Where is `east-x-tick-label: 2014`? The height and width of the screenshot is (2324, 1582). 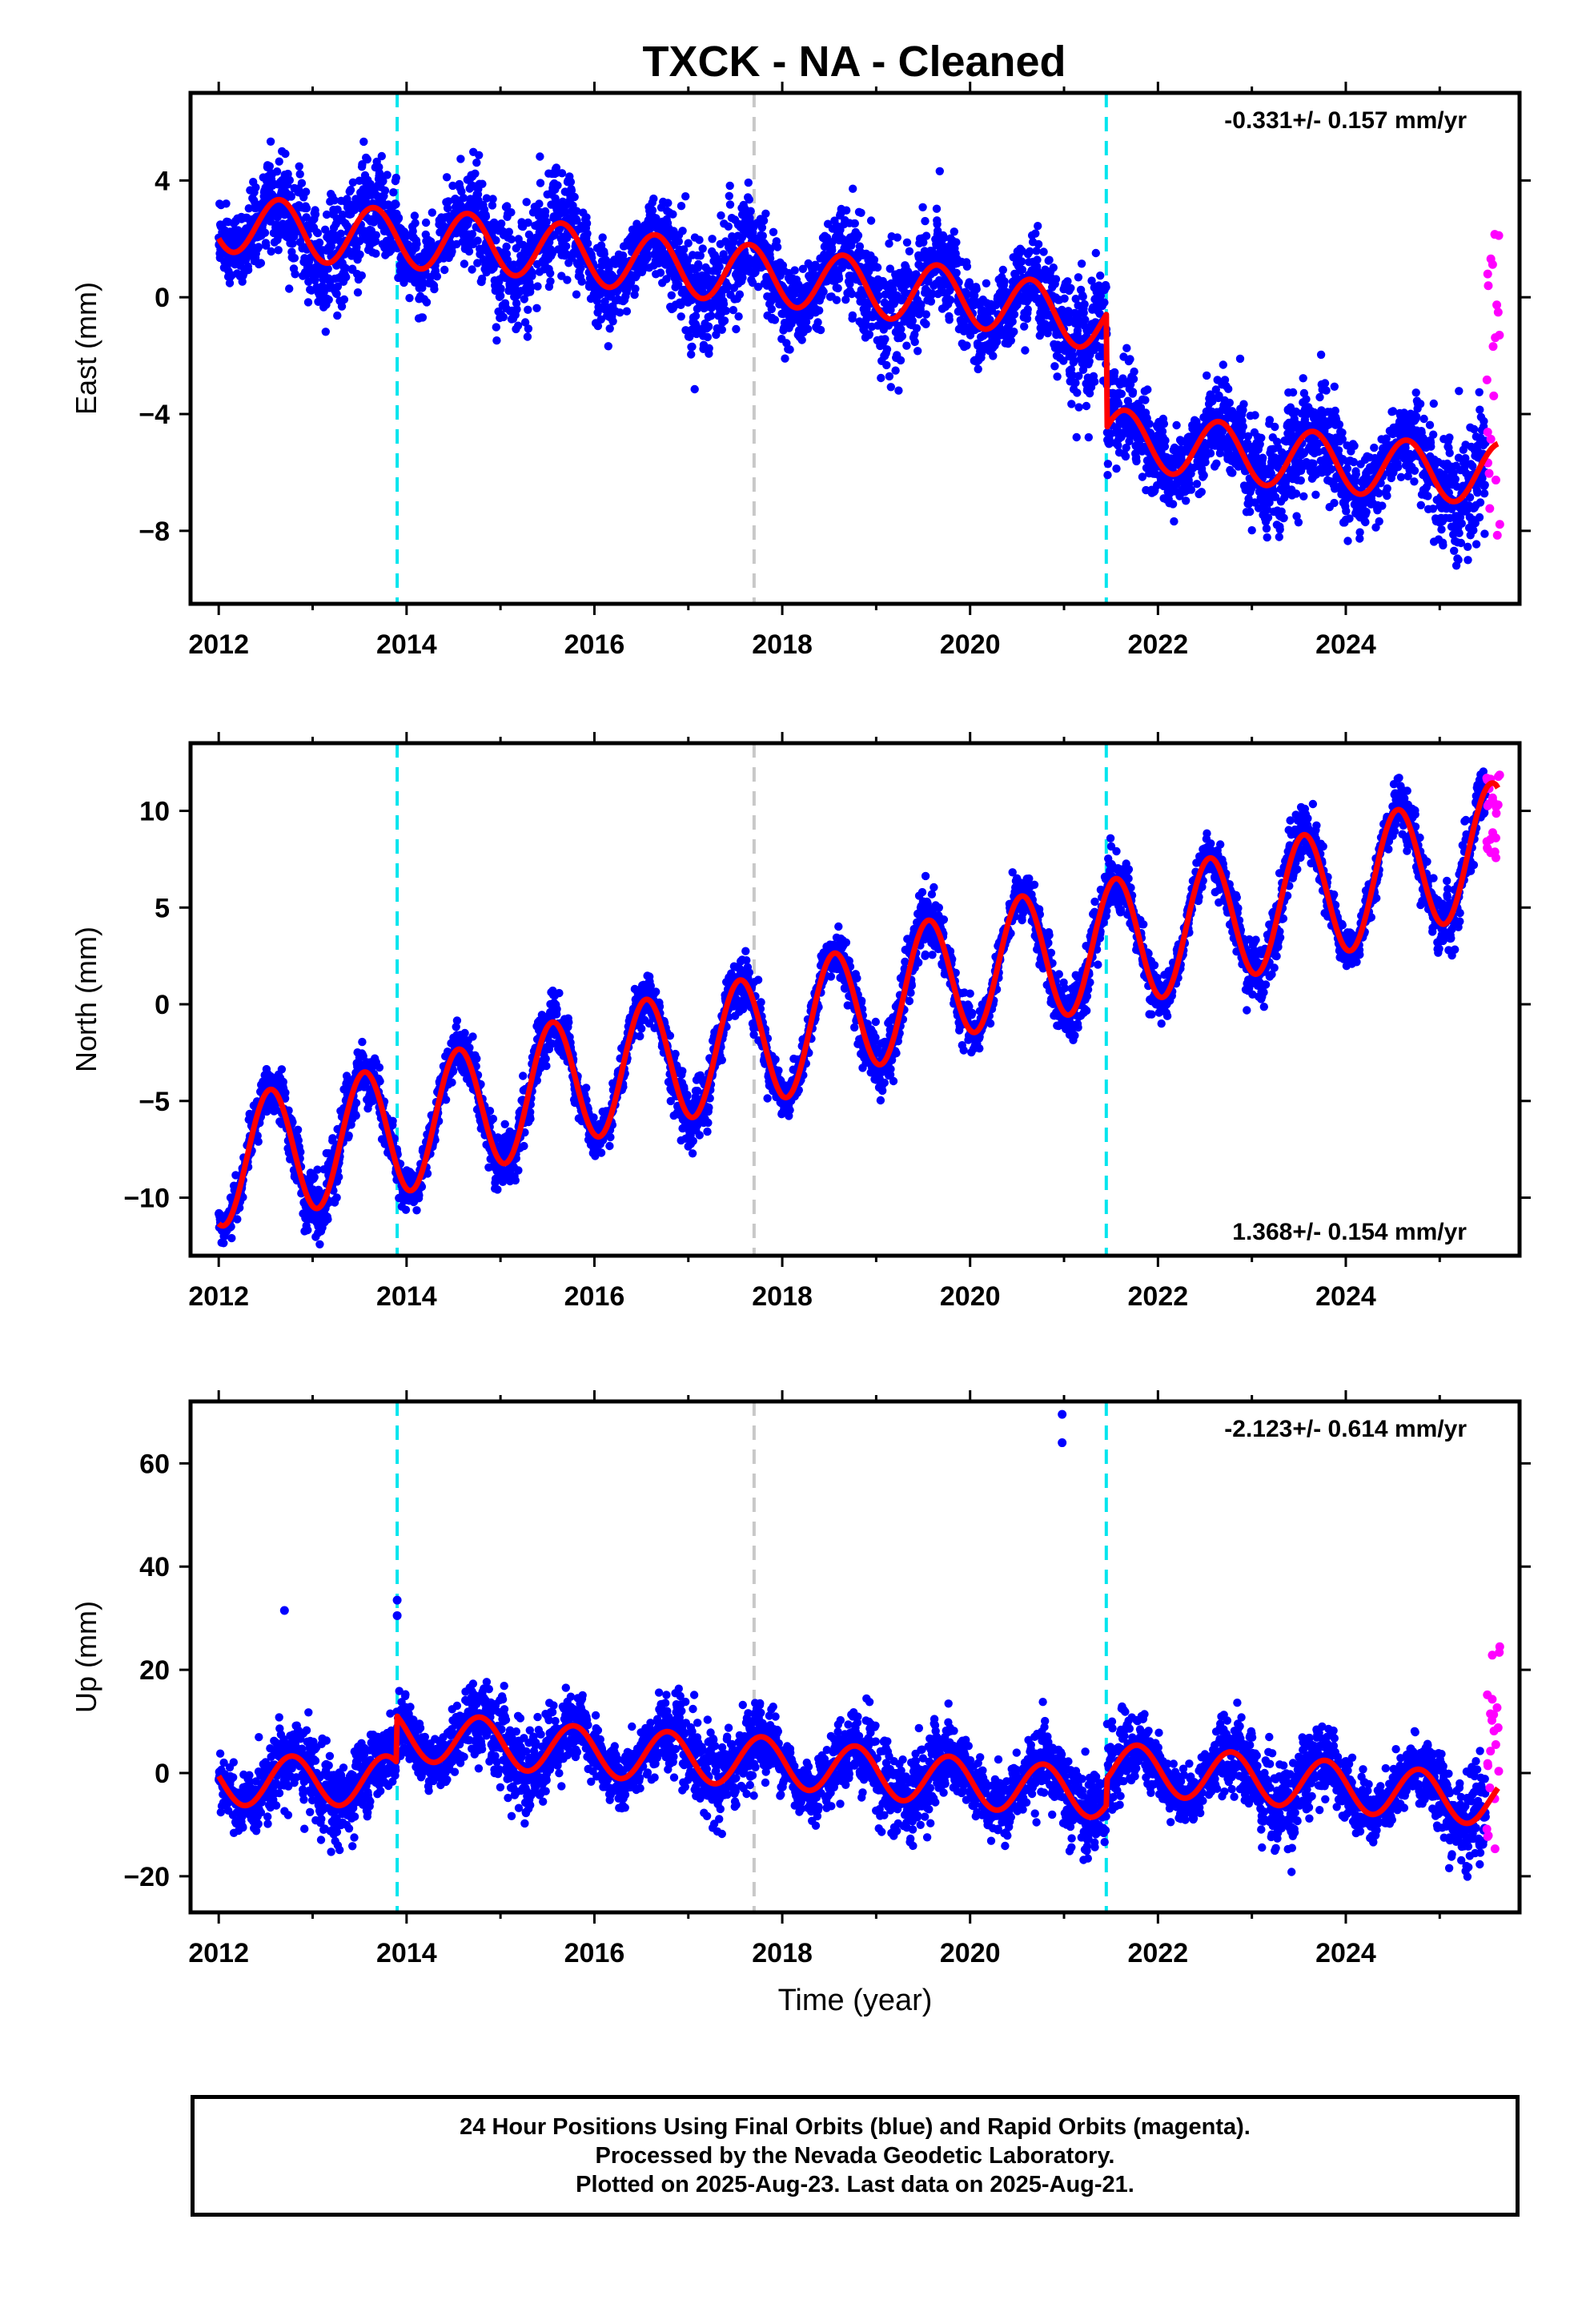 east-x-tick-label: 2014 is located at coordinates (406, 644).